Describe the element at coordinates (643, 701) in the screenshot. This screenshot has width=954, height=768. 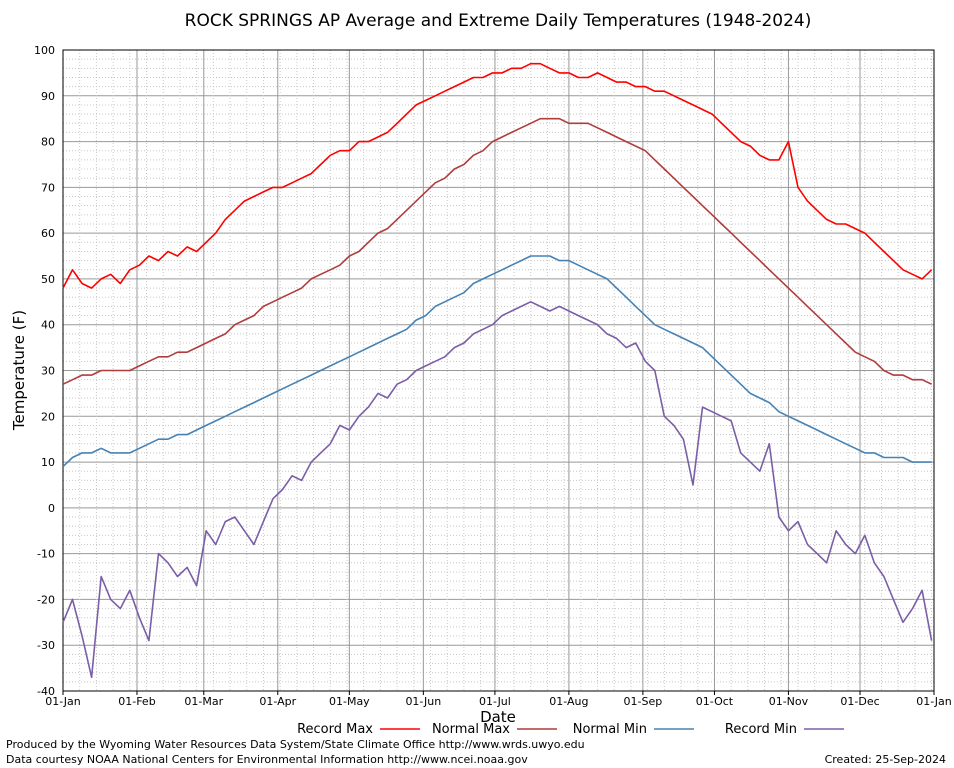
I see `x-tick-label: 01-Sep` at that location.